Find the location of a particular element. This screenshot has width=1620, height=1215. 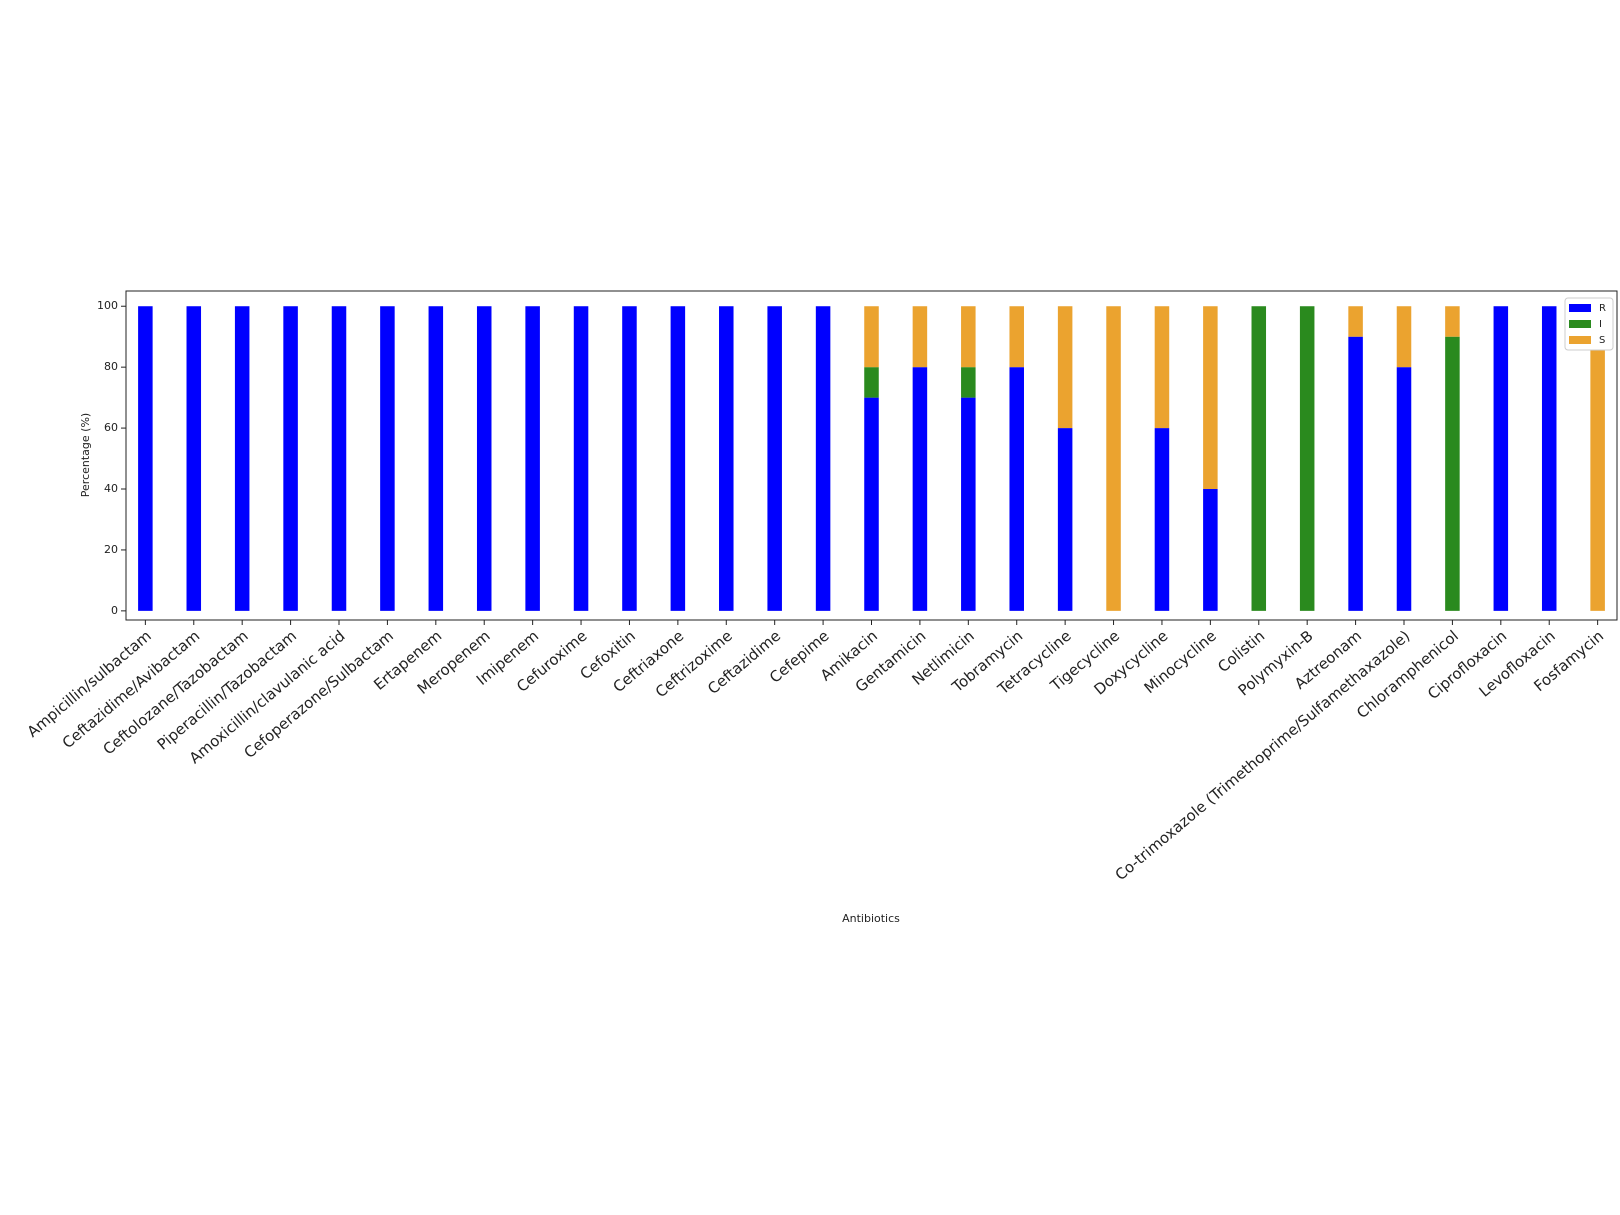

y-axis-label: Percentage (%) is located at coordinates (85, 455).